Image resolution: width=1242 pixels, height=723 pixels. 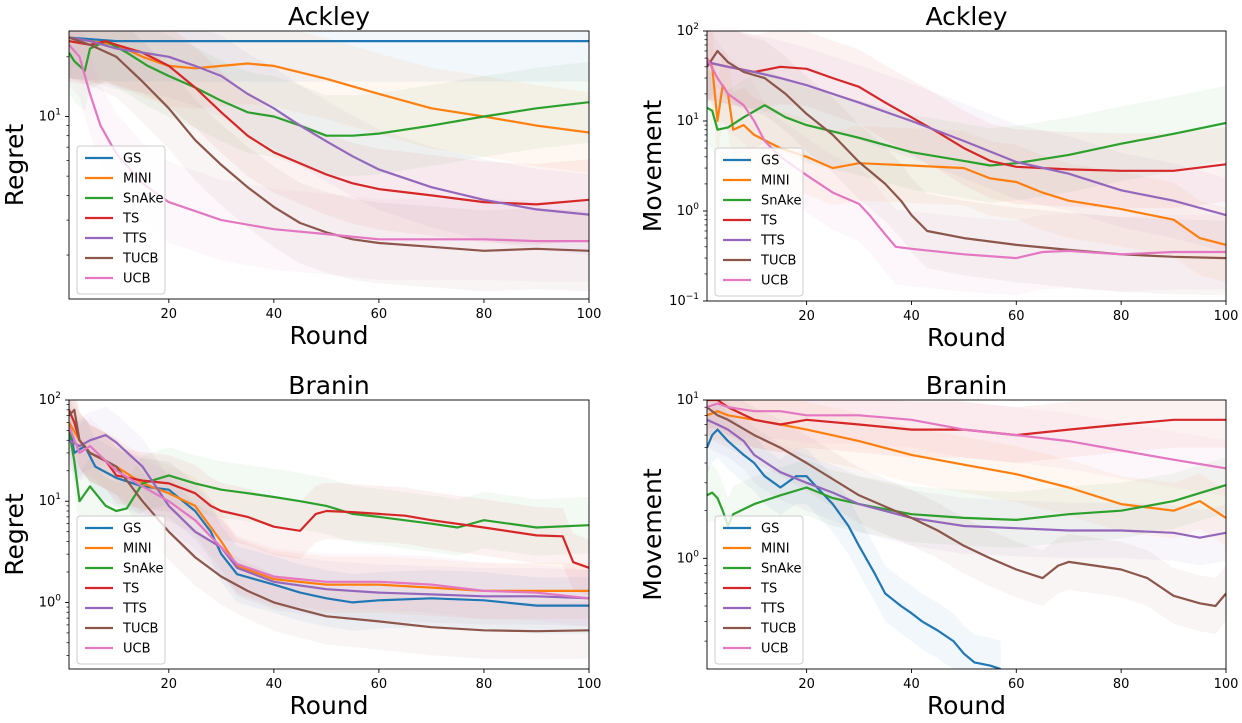 What do you see at coordinates (966, 385) in the screenshot?
I see `chart-title: Branin` at bounding box center [966, 385].